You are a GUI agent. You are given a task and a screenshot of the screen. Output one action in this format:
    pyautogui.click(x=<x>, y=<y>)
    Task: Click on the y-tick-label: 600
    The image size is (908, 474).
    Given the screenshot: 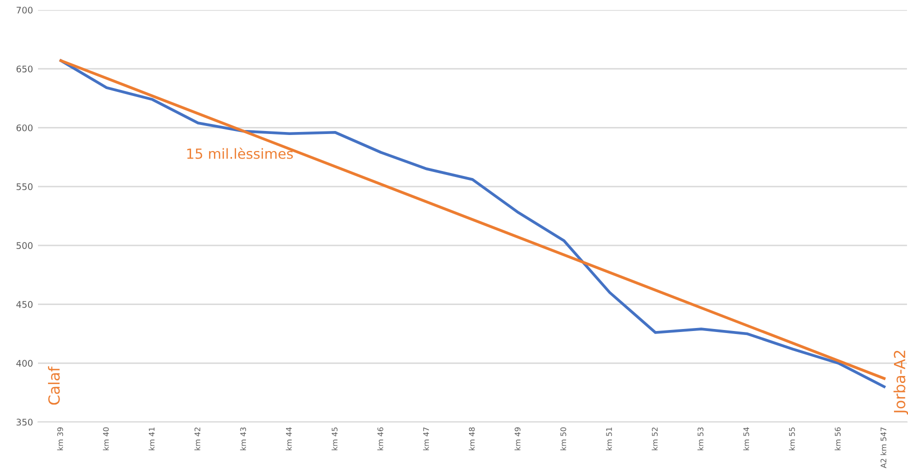 What is the action you would take?
    pyautogui.click(x=24, y=128)
    